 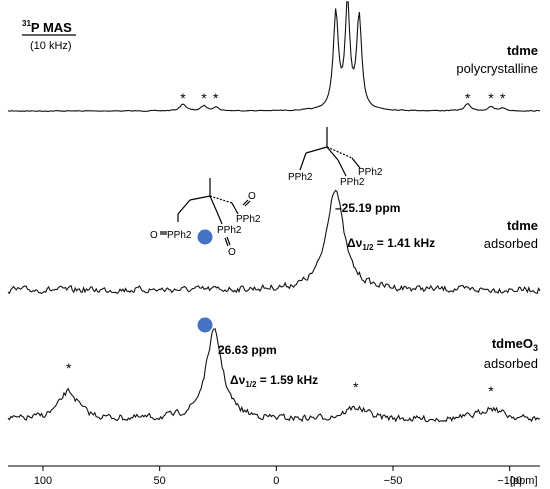 I want to click on x-tick-label-4: −100, so click(x=509, y=481).